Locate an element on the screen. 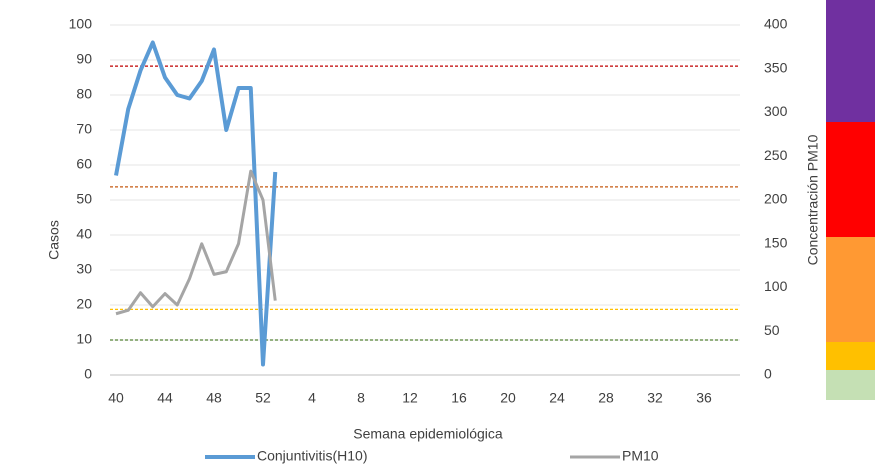  y2-tick-label: 350 is located at coordinates (776, 67).